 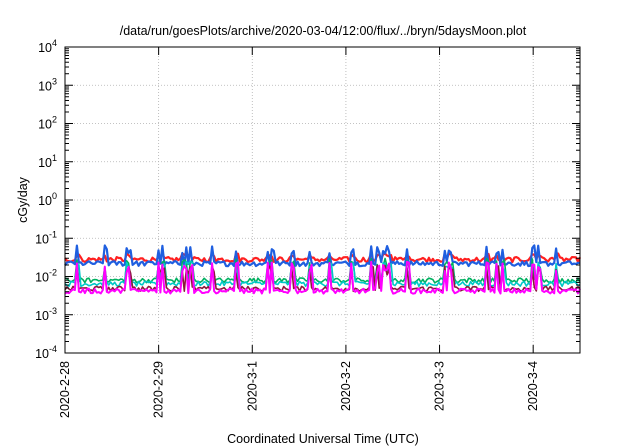 I want to click on y-tick-label: 10⁴, so click(x=47, y=46).